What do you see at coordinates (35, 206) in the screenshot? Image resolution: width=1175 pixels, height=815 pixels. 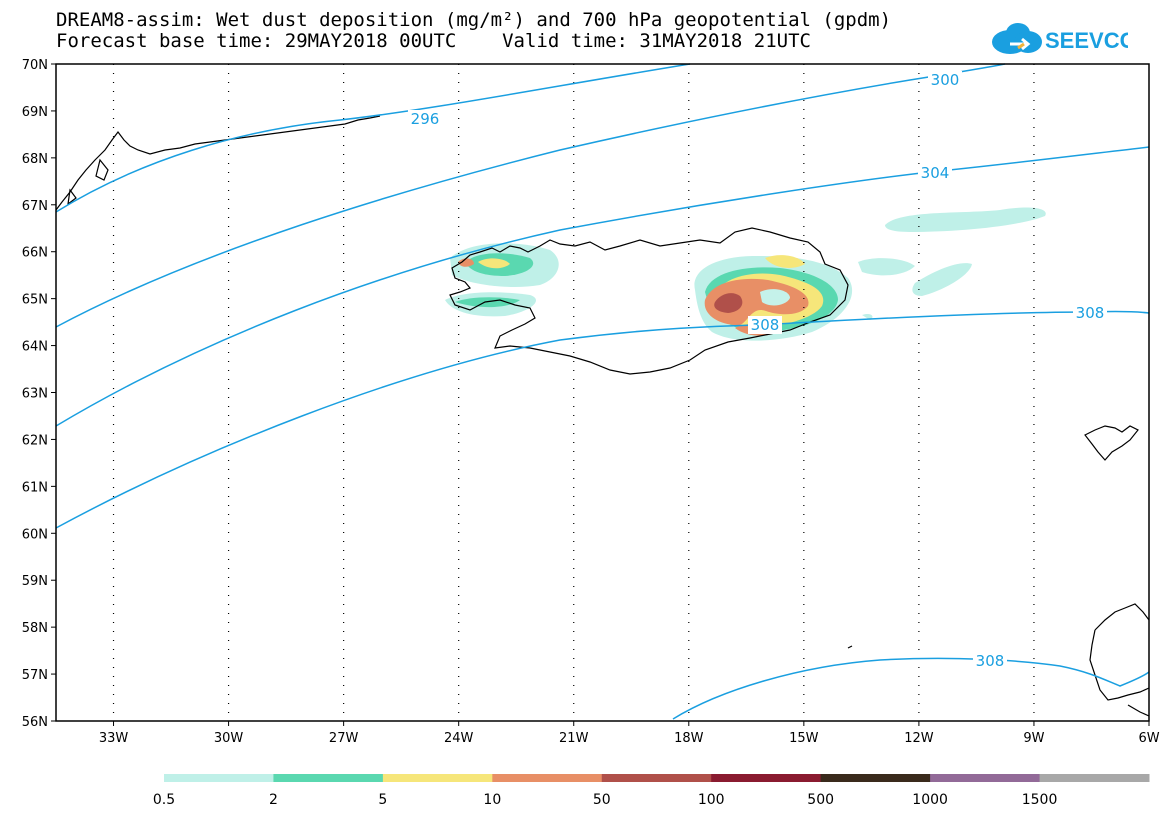 I see `lat-label: 67N` at bounding box center [35, 206].